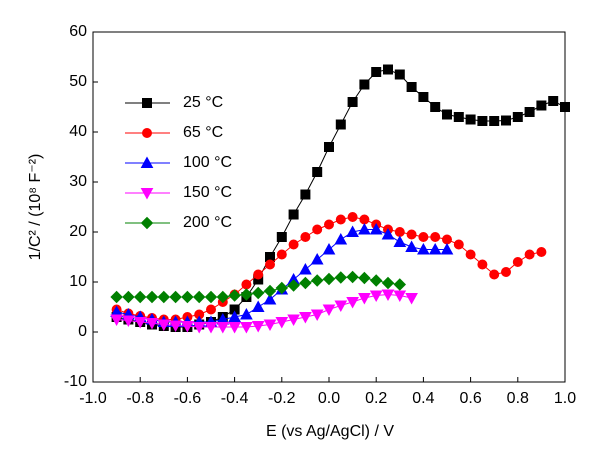  What do you see at coordinates (78, 81) in the screenshot?
I see `y-tick-label: 50` at bounding box center [78, 81].